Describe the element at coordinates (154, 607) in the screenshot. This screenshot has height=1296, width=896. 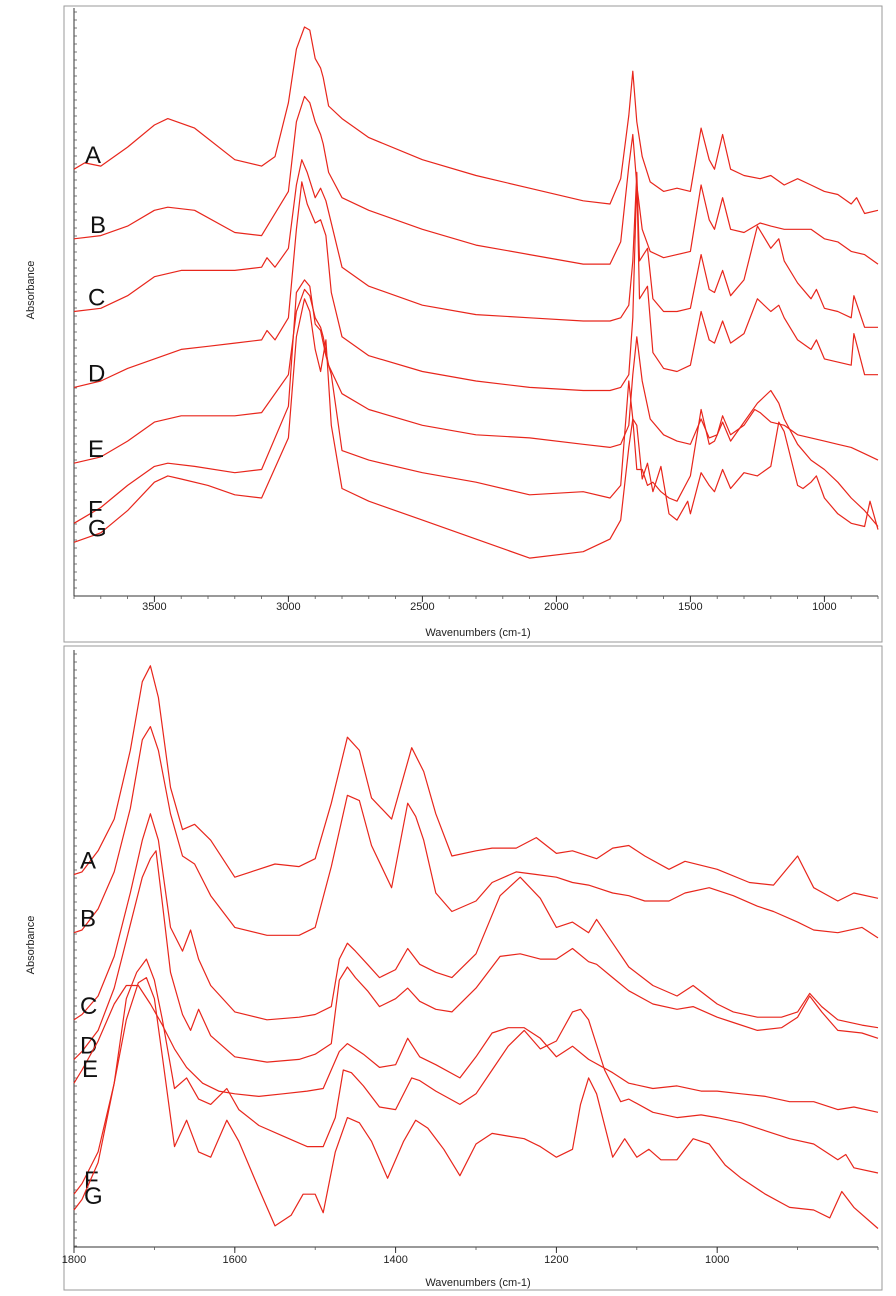
I see `x-tick-label: 3500` at that location.